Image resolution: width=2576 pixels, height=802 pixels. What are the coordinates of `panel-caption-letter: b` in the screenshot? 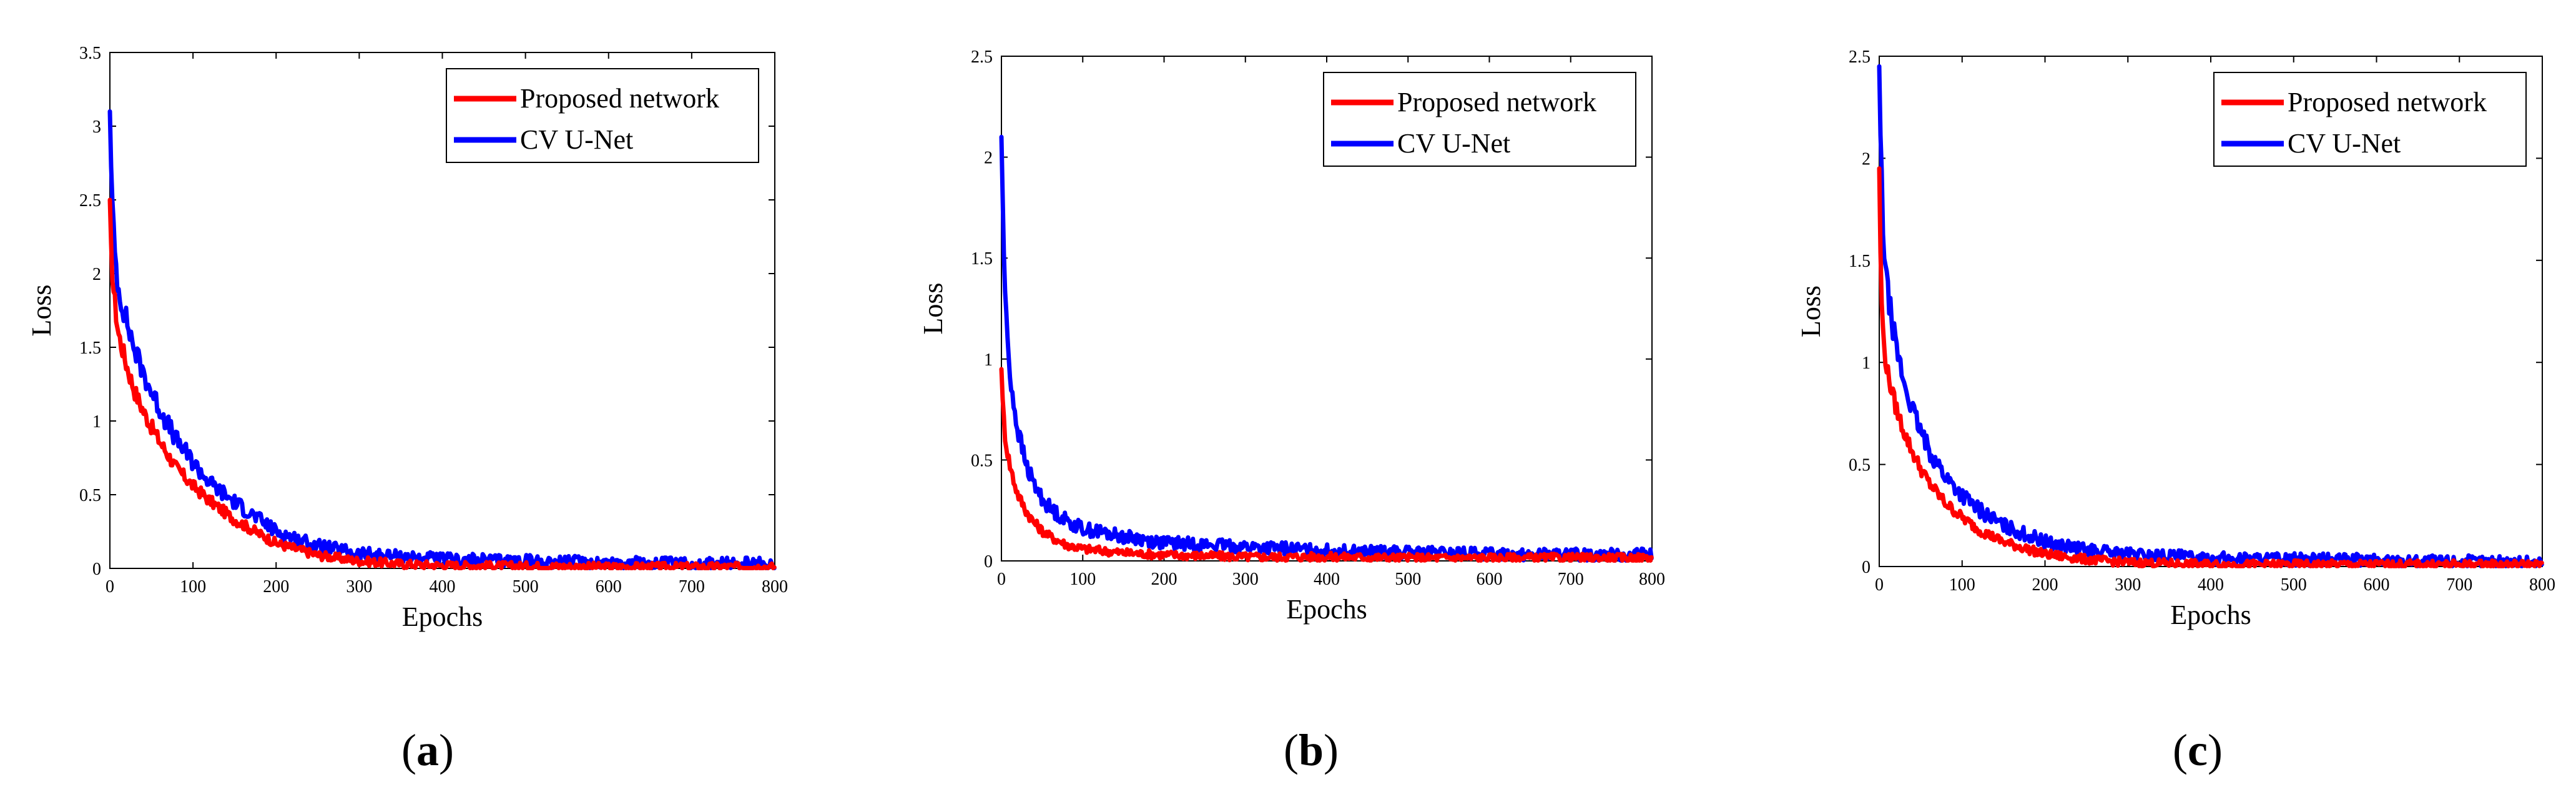 It's located at (1311, 750).